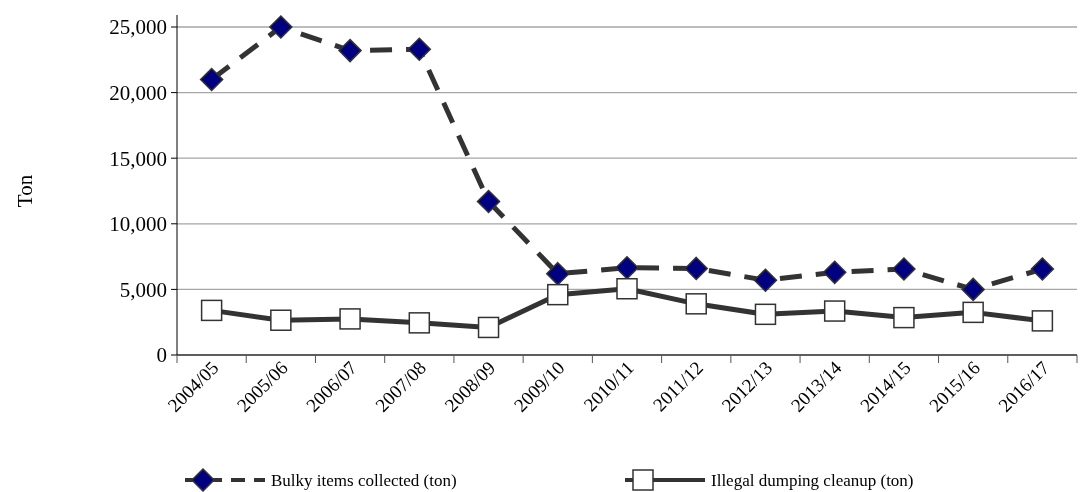 The height and width of the screenshot is (492, 1083). I want to click on y-tick-label: 10,000, so click(138, 224).